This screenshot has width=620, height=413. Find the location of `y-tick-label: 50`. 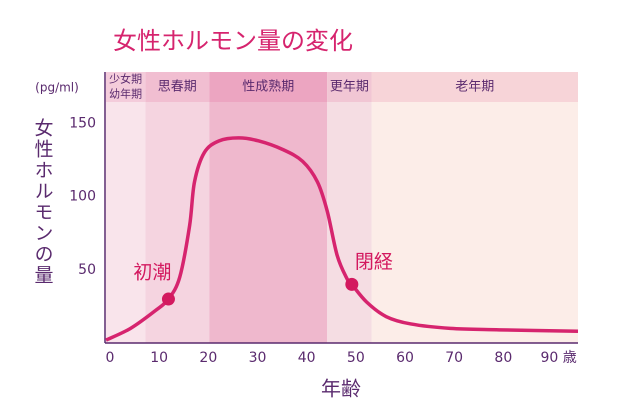

y-tick-label: 50 is located at coordinates (87, 270).